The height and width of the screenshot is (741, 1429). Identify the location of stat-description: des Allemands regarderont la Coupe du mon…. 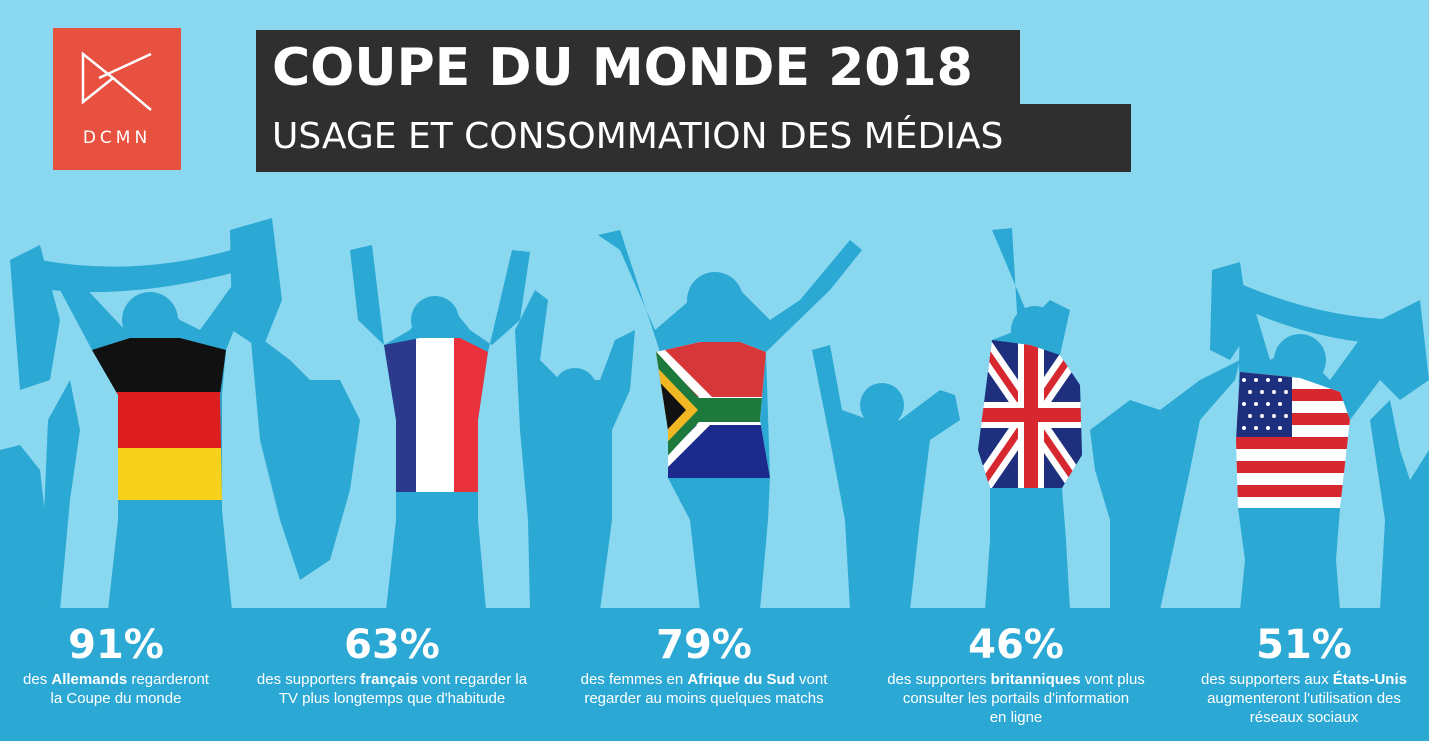
(116, 689).